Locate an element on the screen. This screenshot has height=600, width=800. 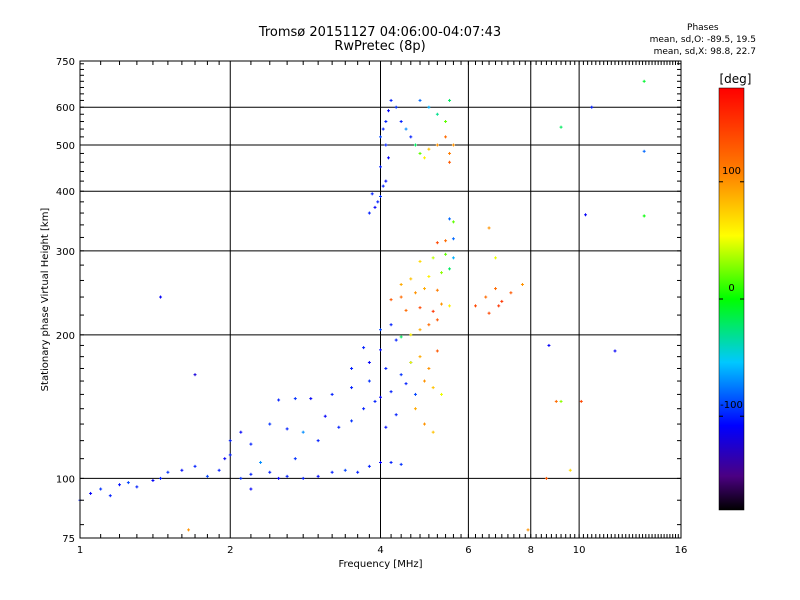
x-axis-label: Frequency [MHz] is located at coordinates (380, 564).